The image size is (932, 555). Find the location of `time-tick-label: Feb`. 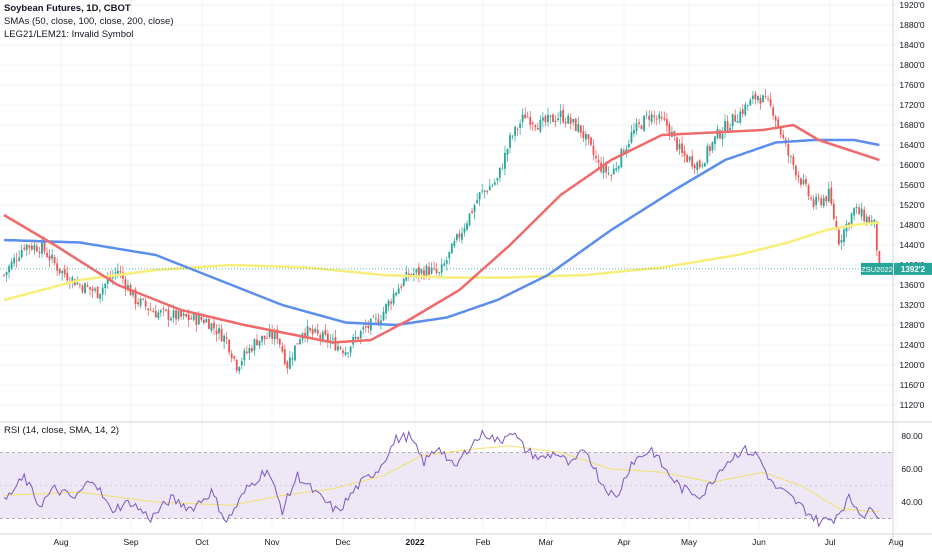

time-tick-label: Feb is located at coordinates (483, 542).